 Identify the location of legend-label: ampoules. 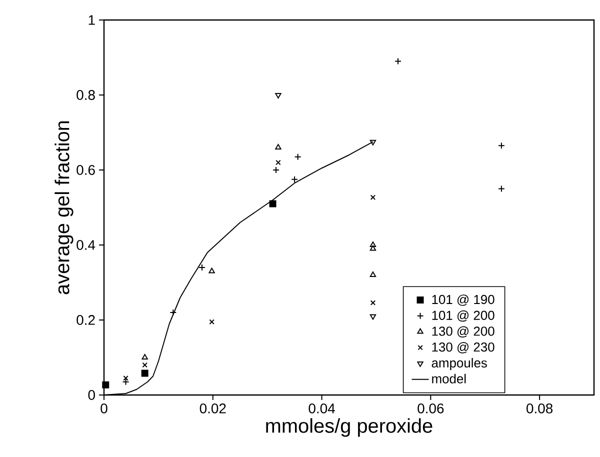
(459, 364).